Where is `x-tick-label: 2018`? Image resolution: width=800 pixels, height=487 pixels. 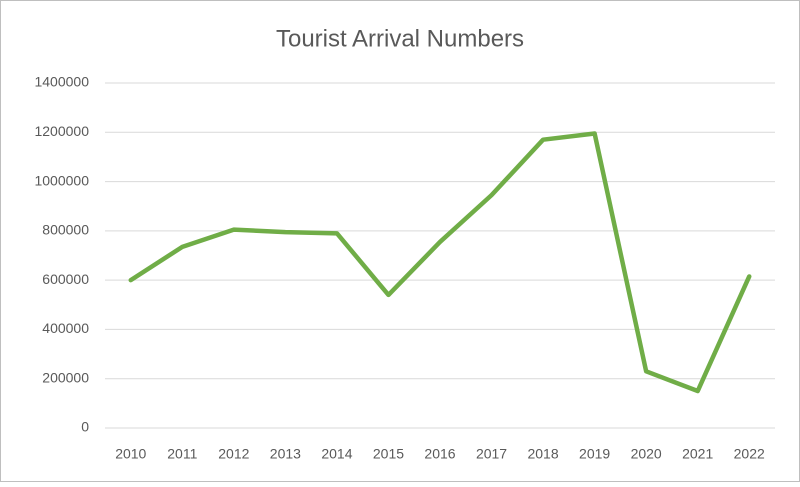 x-tick-label: 2018 is located at coordinates (542, 454).